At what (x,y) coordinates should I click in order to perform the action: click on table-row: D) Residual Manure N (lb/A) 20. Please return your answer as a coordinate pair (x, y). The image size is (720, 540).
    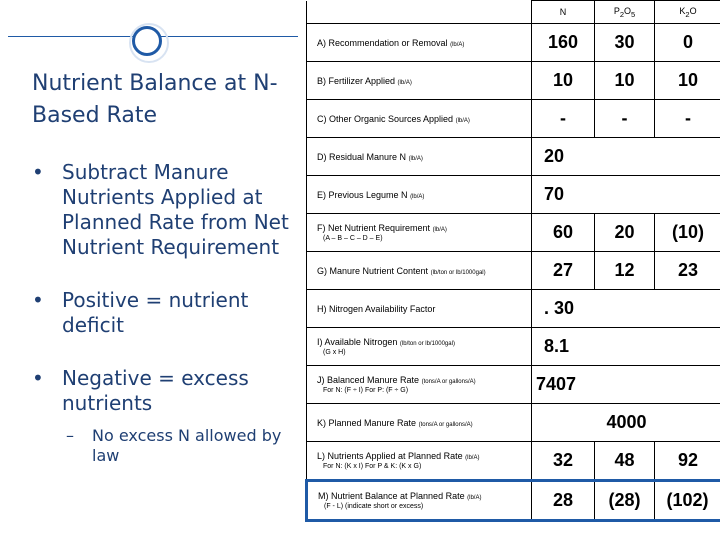
    Looking at the image, I should click on (513, 156).